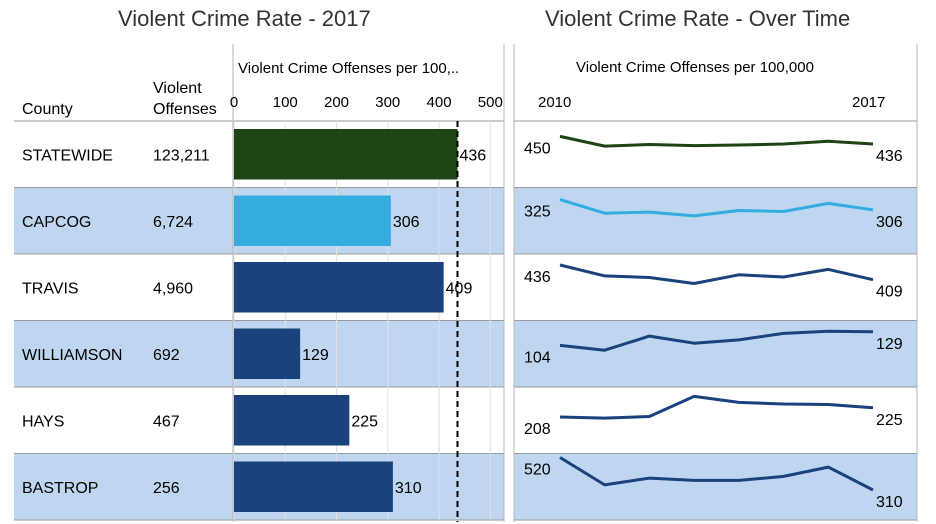 This screenshot has width=936, height=524. I want to click on offenses-column-header-line1: Violent, so click(177, 88).